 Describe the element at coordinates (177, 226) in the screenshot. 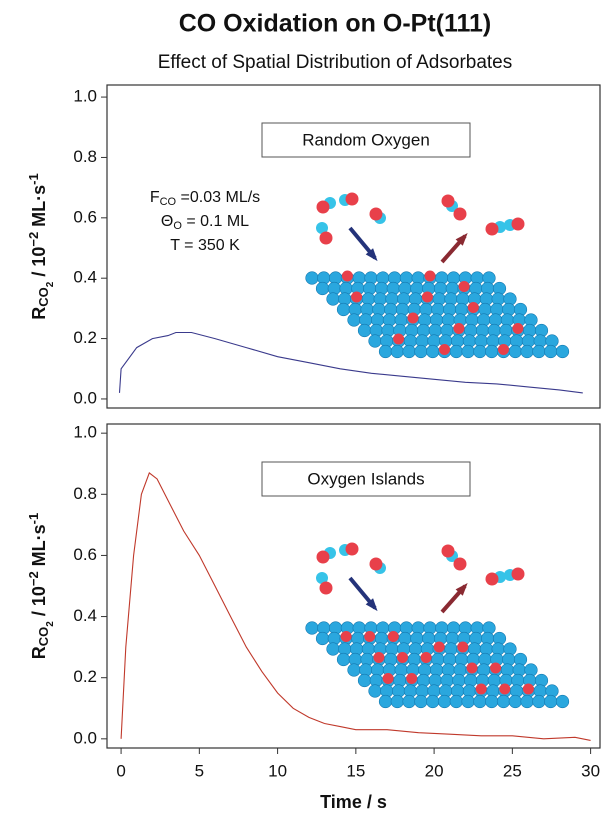

I see `condition-part: O` at that location.